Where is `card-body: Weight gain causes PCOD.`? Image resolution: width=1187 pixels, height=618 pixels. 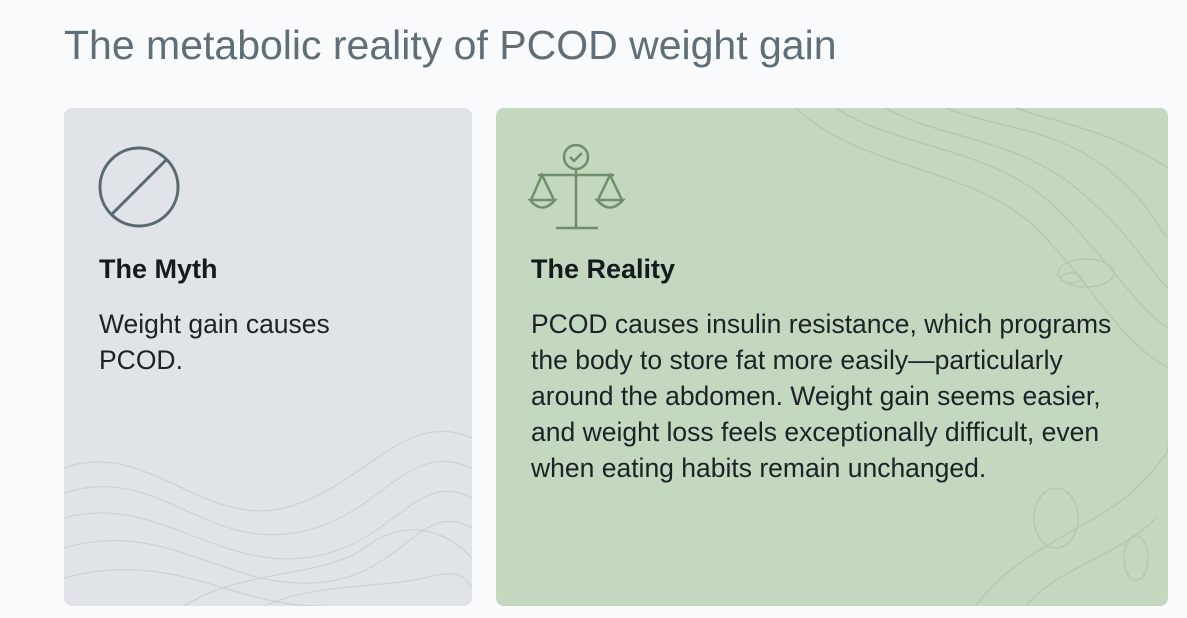 card-body: Weight gain causes PCOD. is located at coordinates (214, 342).